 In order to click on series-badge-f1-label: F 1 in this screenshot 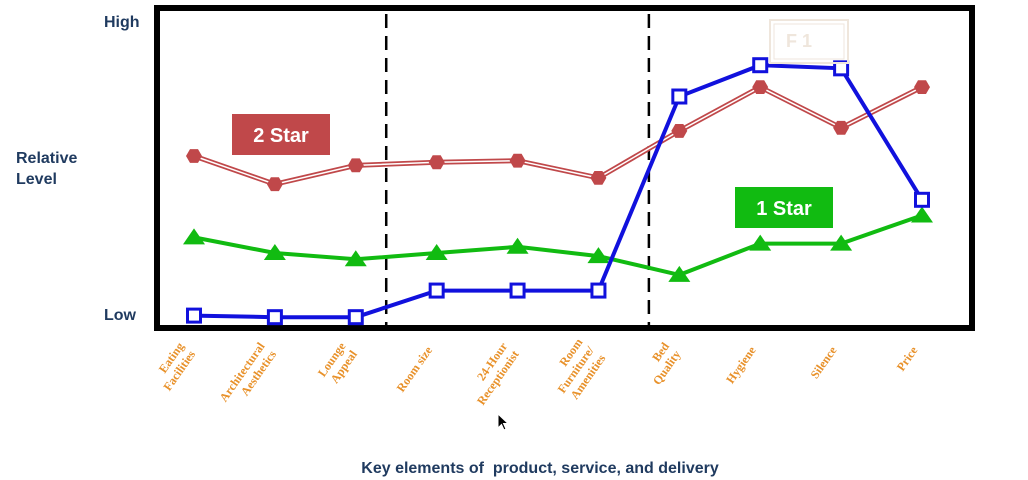, I will do `click(799, 41)`.